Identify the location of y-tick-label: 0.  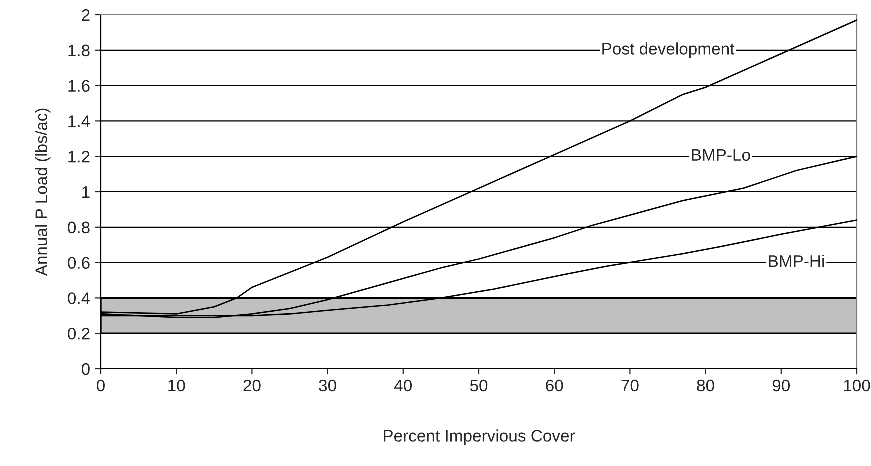
(86, 369).